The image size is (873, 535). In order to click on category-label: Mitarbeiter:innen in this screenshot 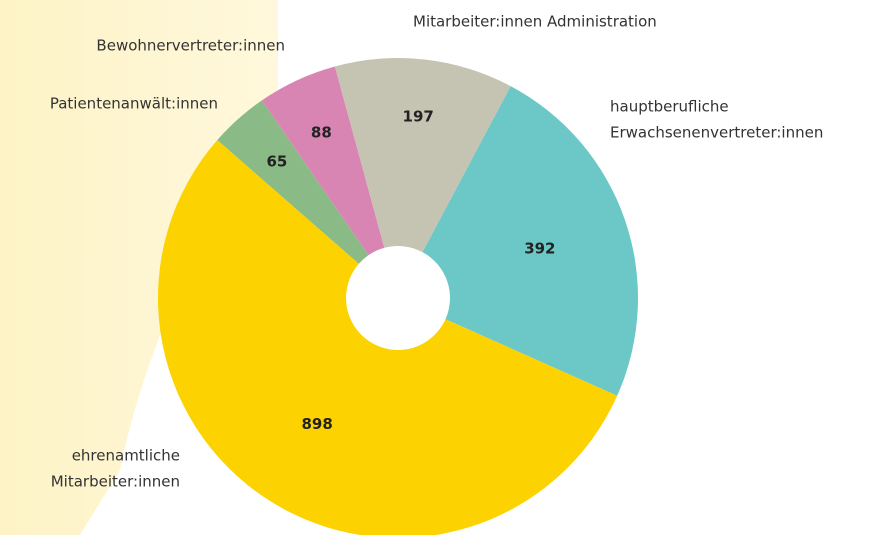, I will do `click(115, 482)`.